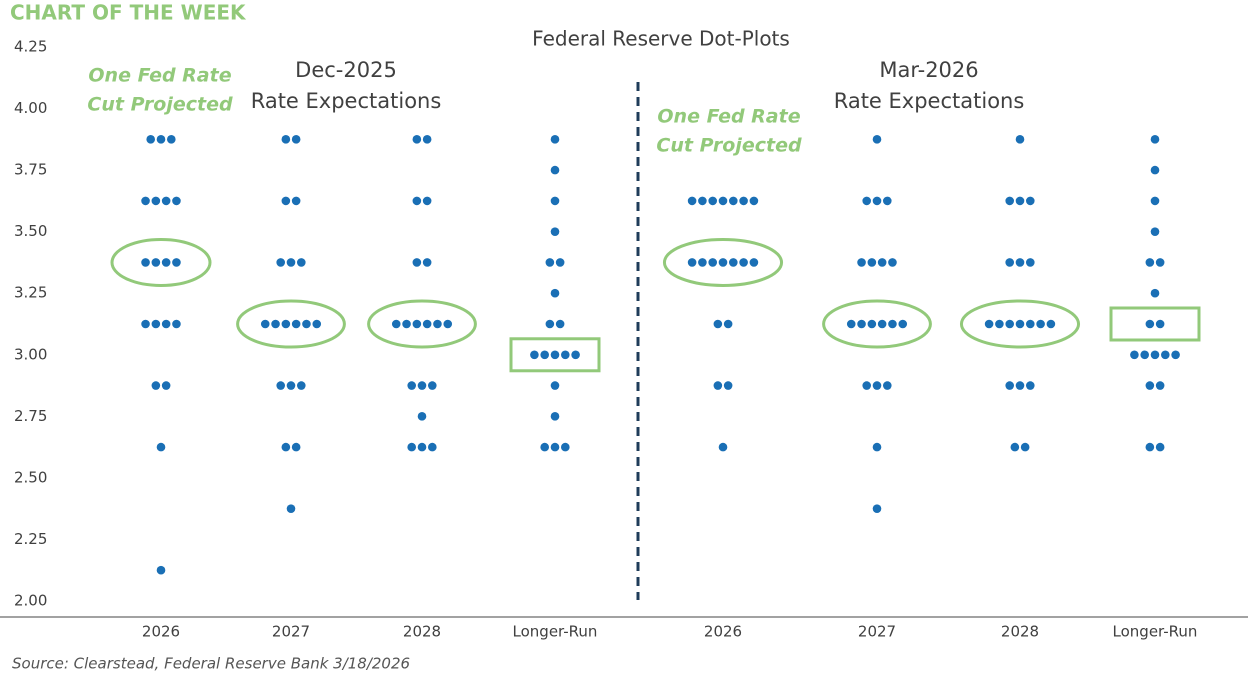  What do you see at coordinates (928, 70) in the screenshot?
I see `panel-title: Mar-2026` at bounding box center [928, 70].